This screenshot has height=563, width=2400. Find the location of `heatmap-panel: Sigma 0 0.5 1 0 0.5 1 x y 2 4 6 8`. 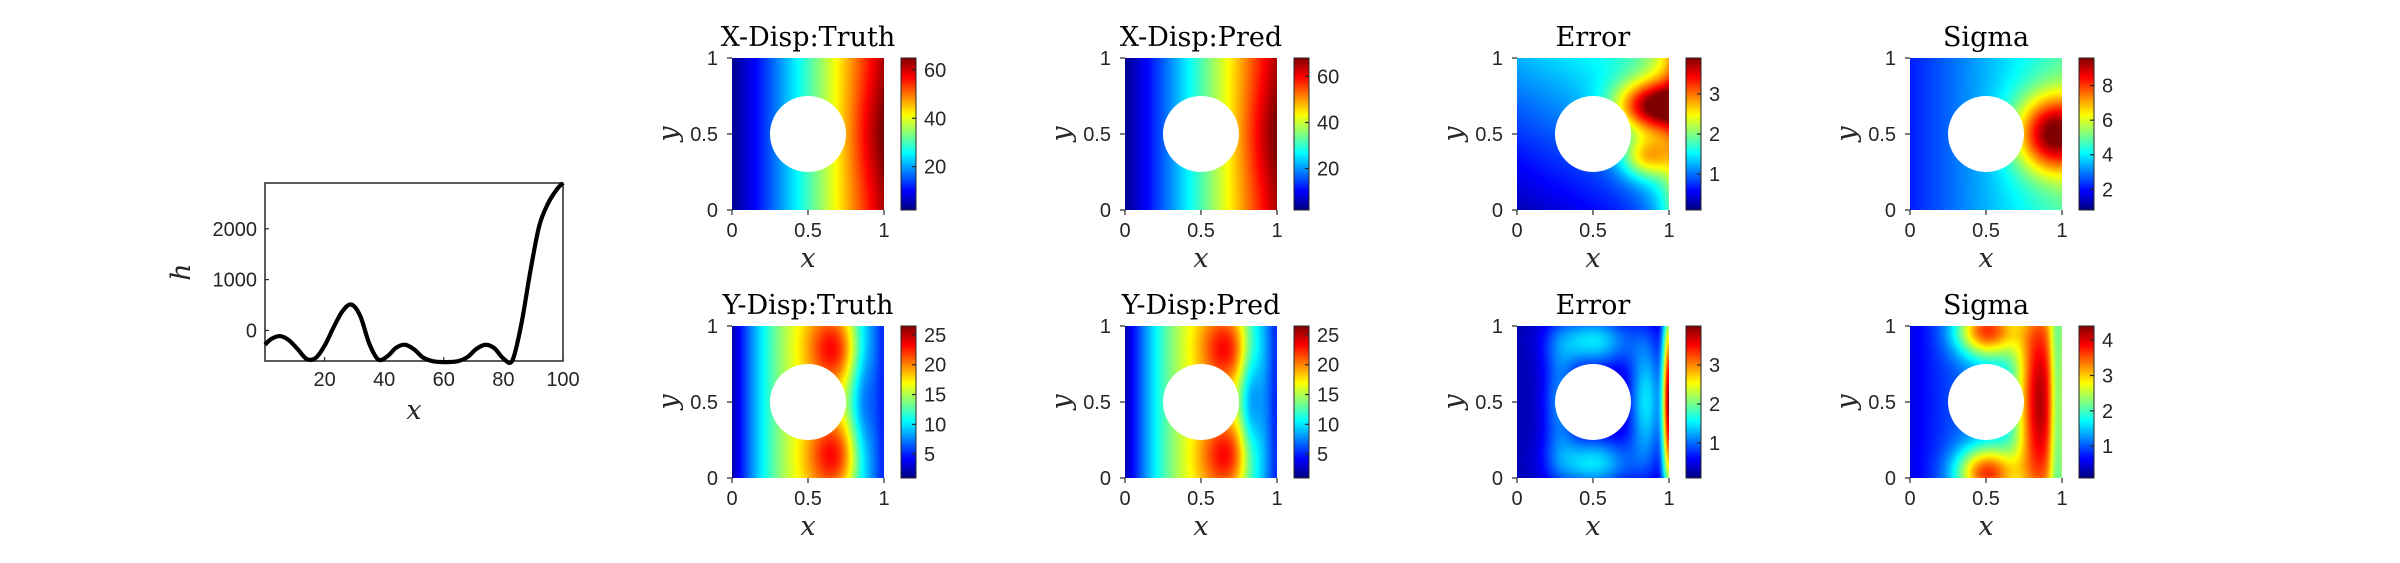

heatmap-panel: Sigma 0 0.5 1 0 0.5 1 x y 2 4 6 8 is located at coordinates (1972, 148).